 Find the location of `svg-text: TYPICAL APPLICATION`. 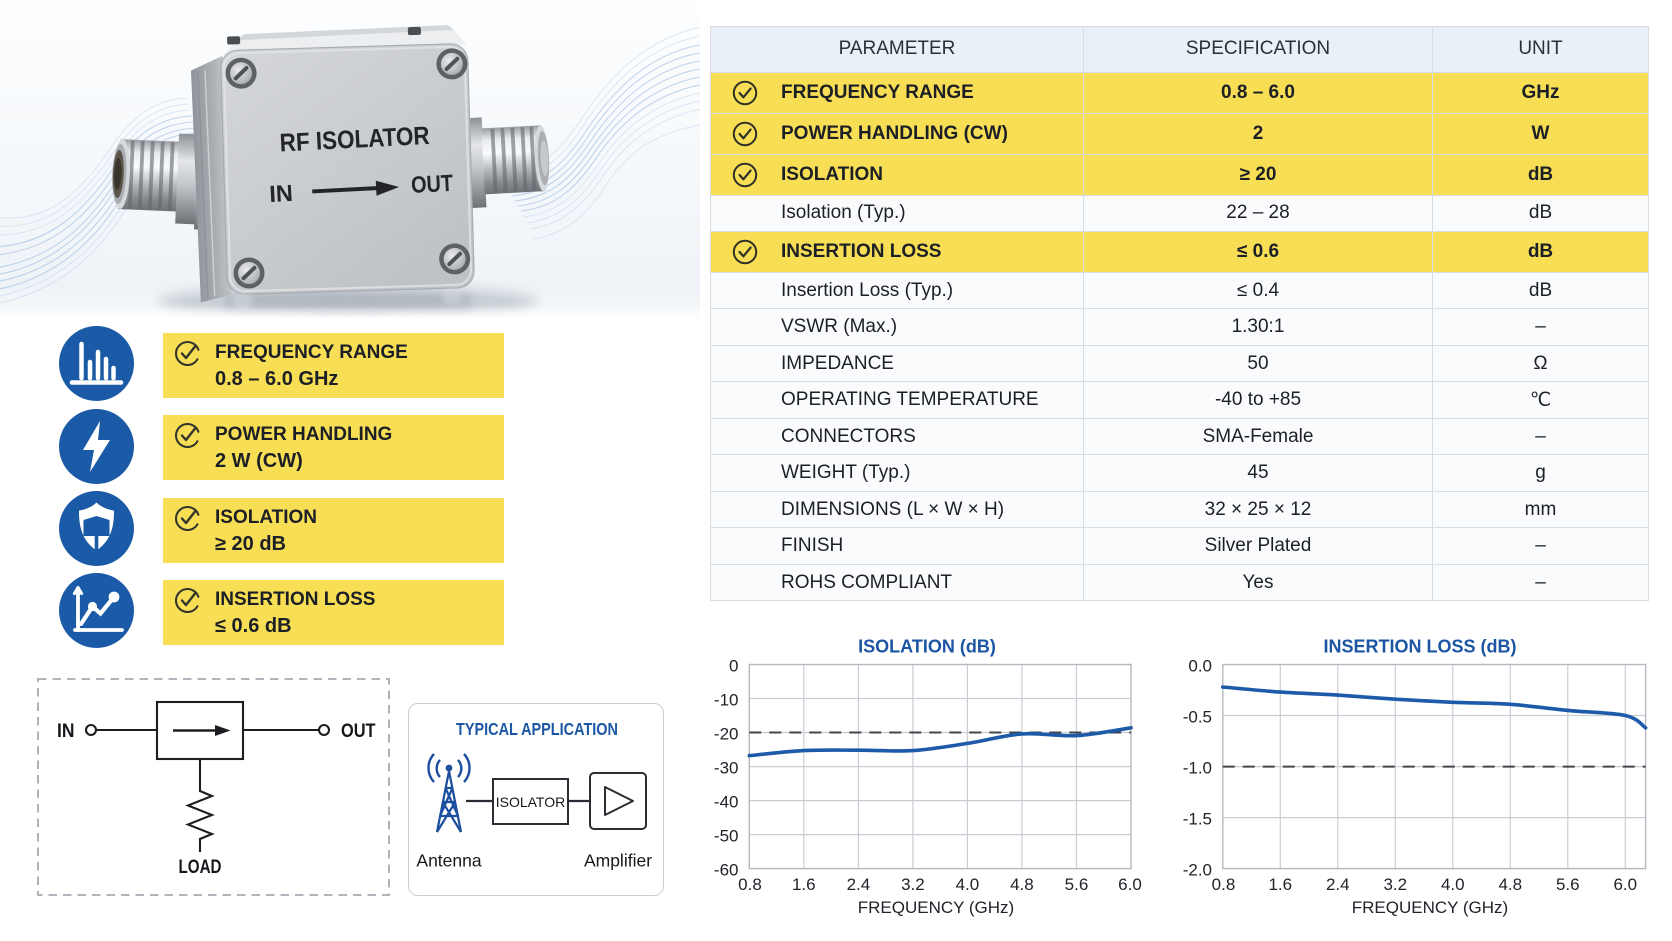

svg-text: TYPICAL APPLICATION is located at coordinates (537, 729).